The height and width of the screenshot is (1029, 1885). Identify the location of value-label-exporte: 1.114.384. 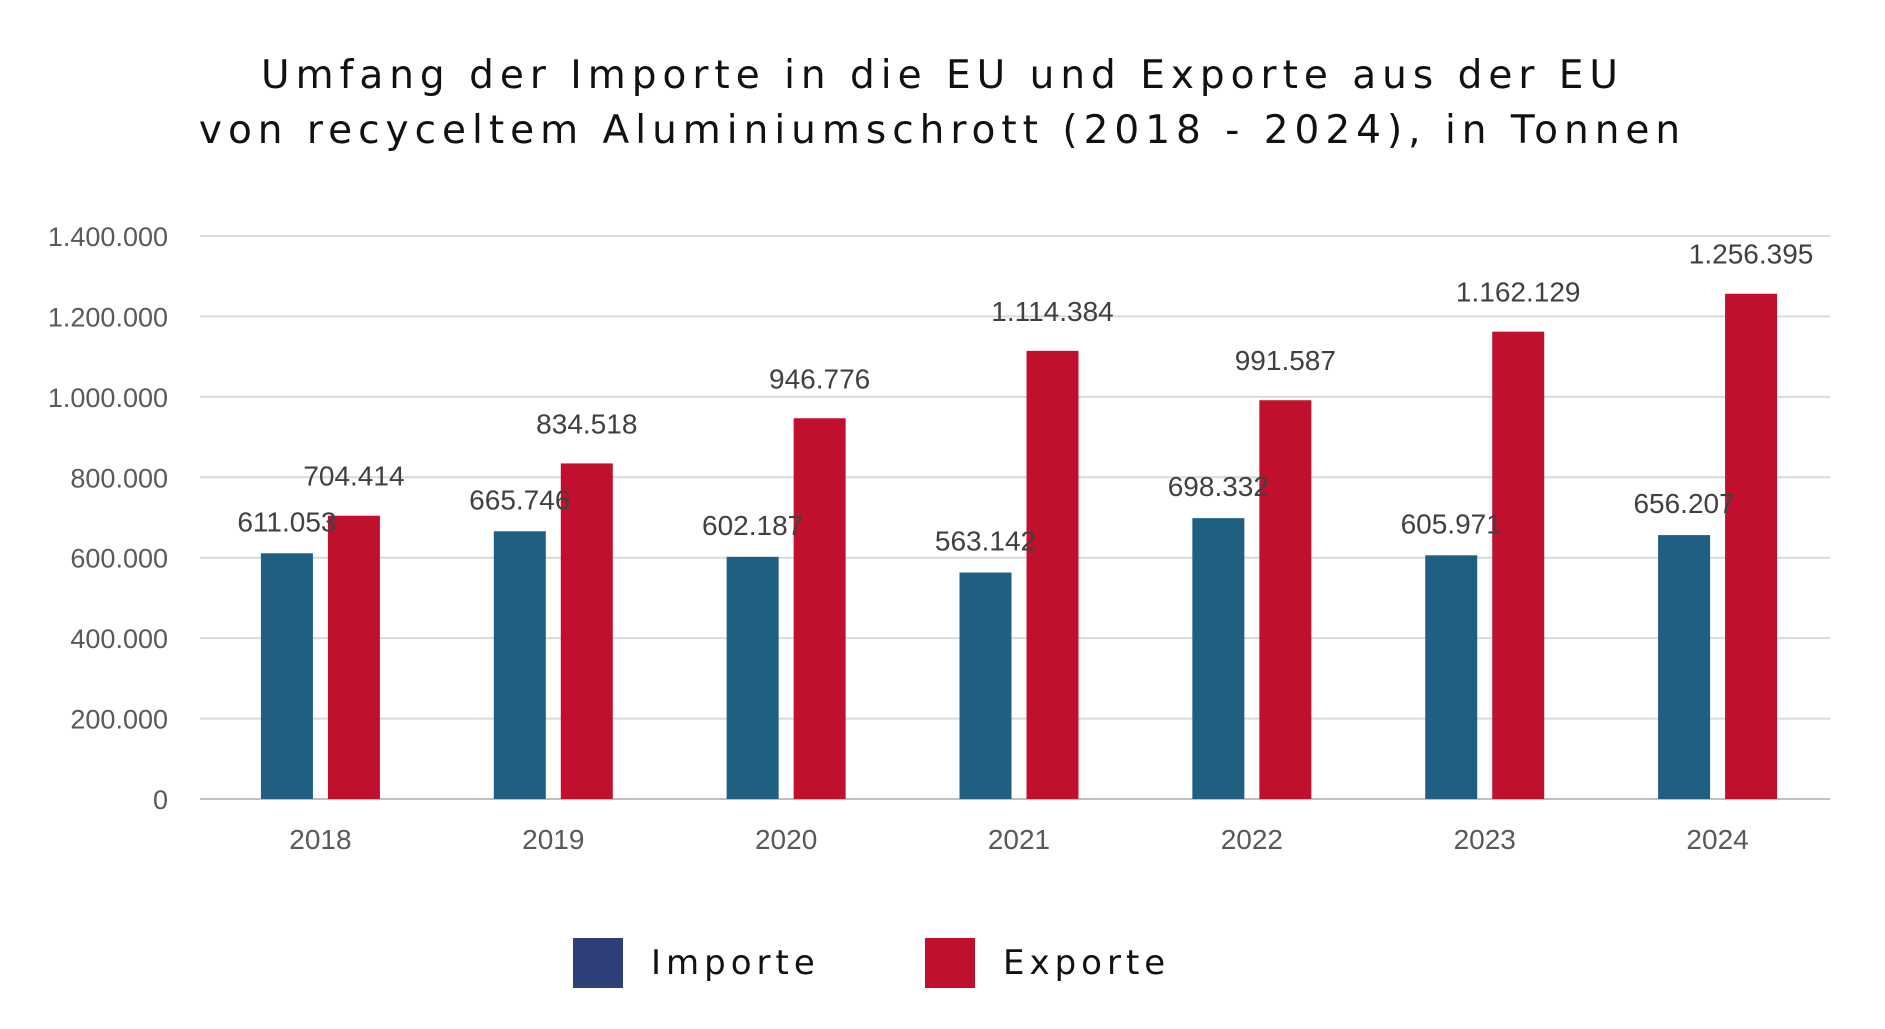
(1052, 311).